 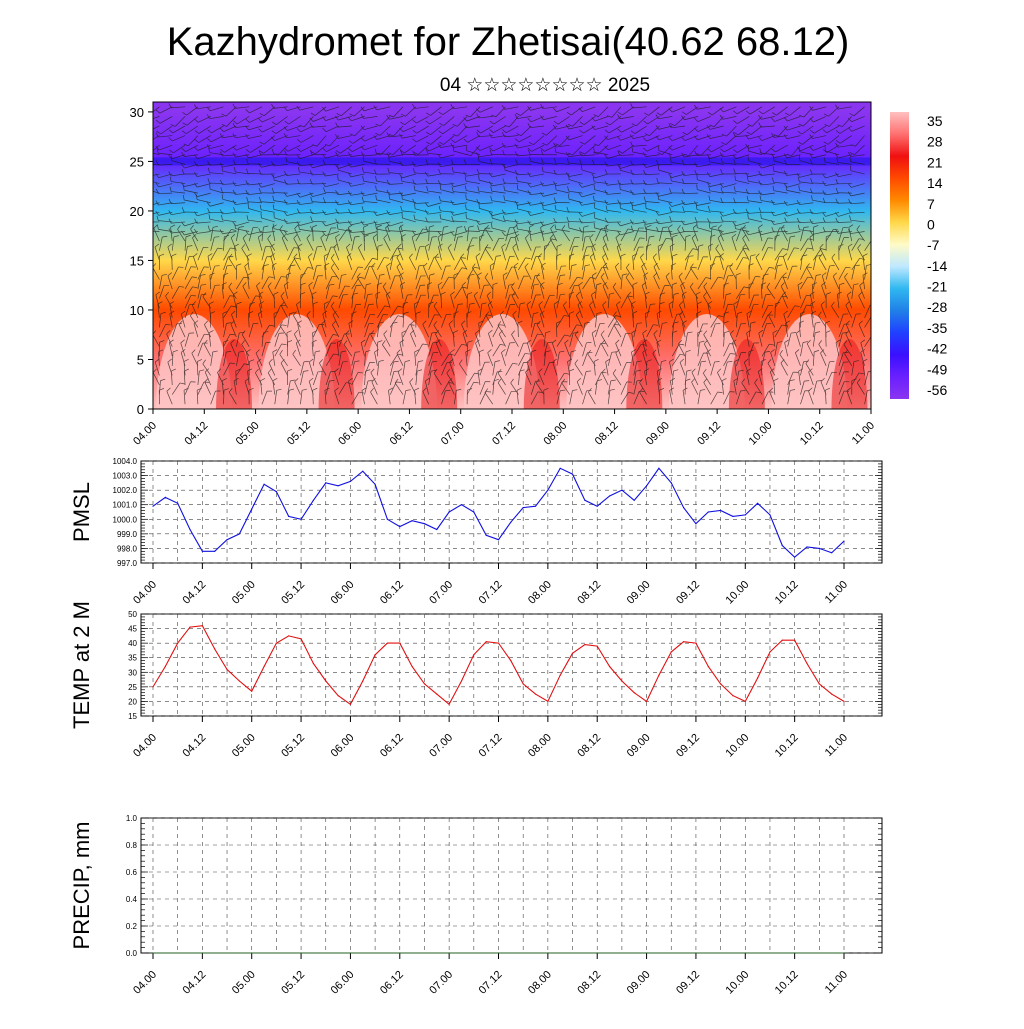 I want to click on y-tick-label: 25, so click(x=132, y=687).